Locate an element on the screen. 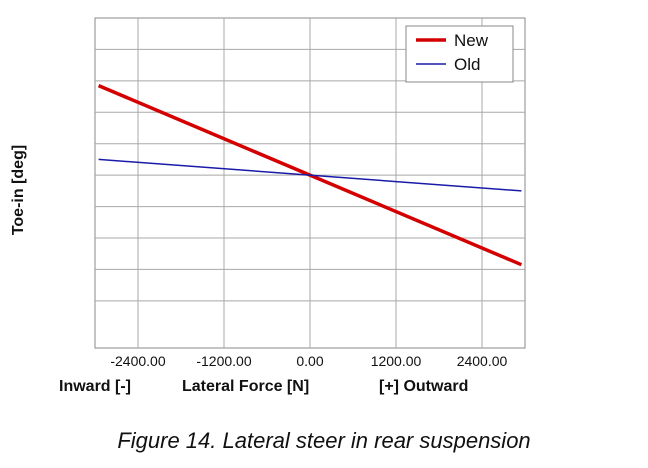 This screenshot has height=468, width=648. y-axis-label: Toe-in [deg] is located at coordinates (18, 190).